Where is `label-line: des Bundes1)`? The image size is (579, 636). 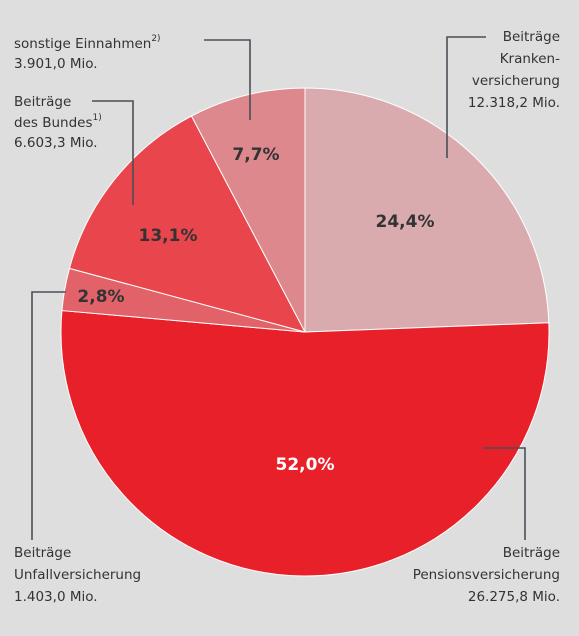
label-line: des Bundes1) is located at coordinates (58, 122).